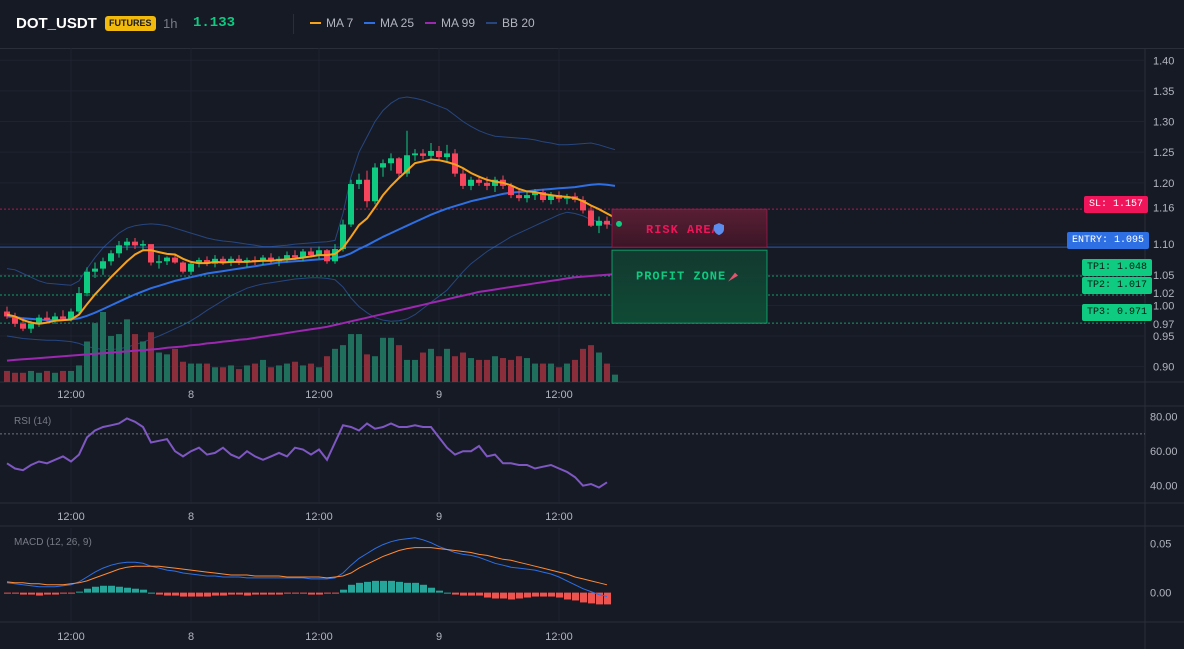 This screenshot has height=649, width=1184. What do you see at coordinates (389, 23) in the screenshot?
I see `legend-ma25: MA 25` at bounding box center [389, 23].